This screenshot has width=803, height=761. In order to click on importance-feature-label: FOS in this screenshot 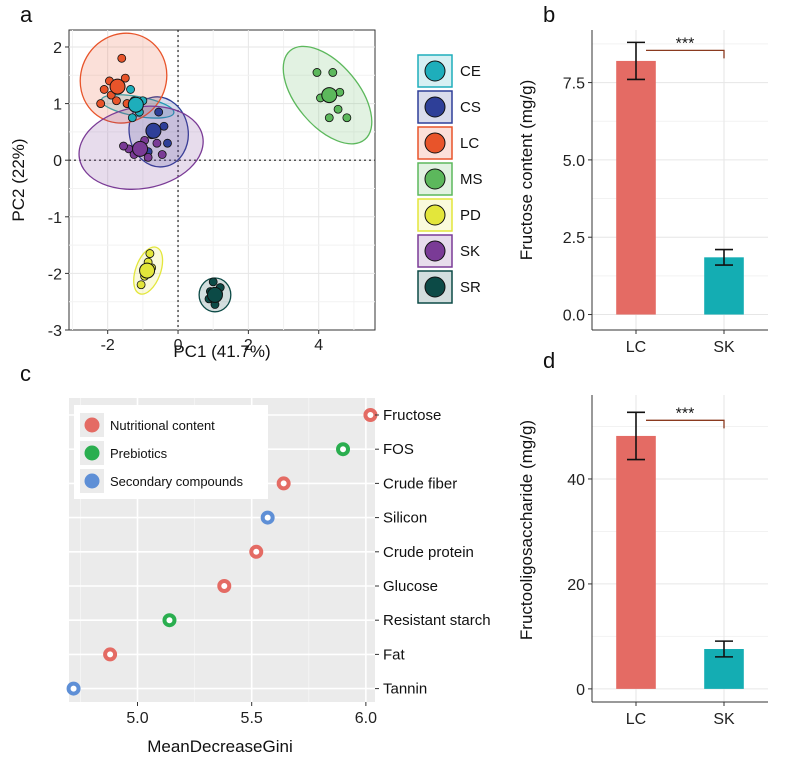, I will do `click(398, 449)`.